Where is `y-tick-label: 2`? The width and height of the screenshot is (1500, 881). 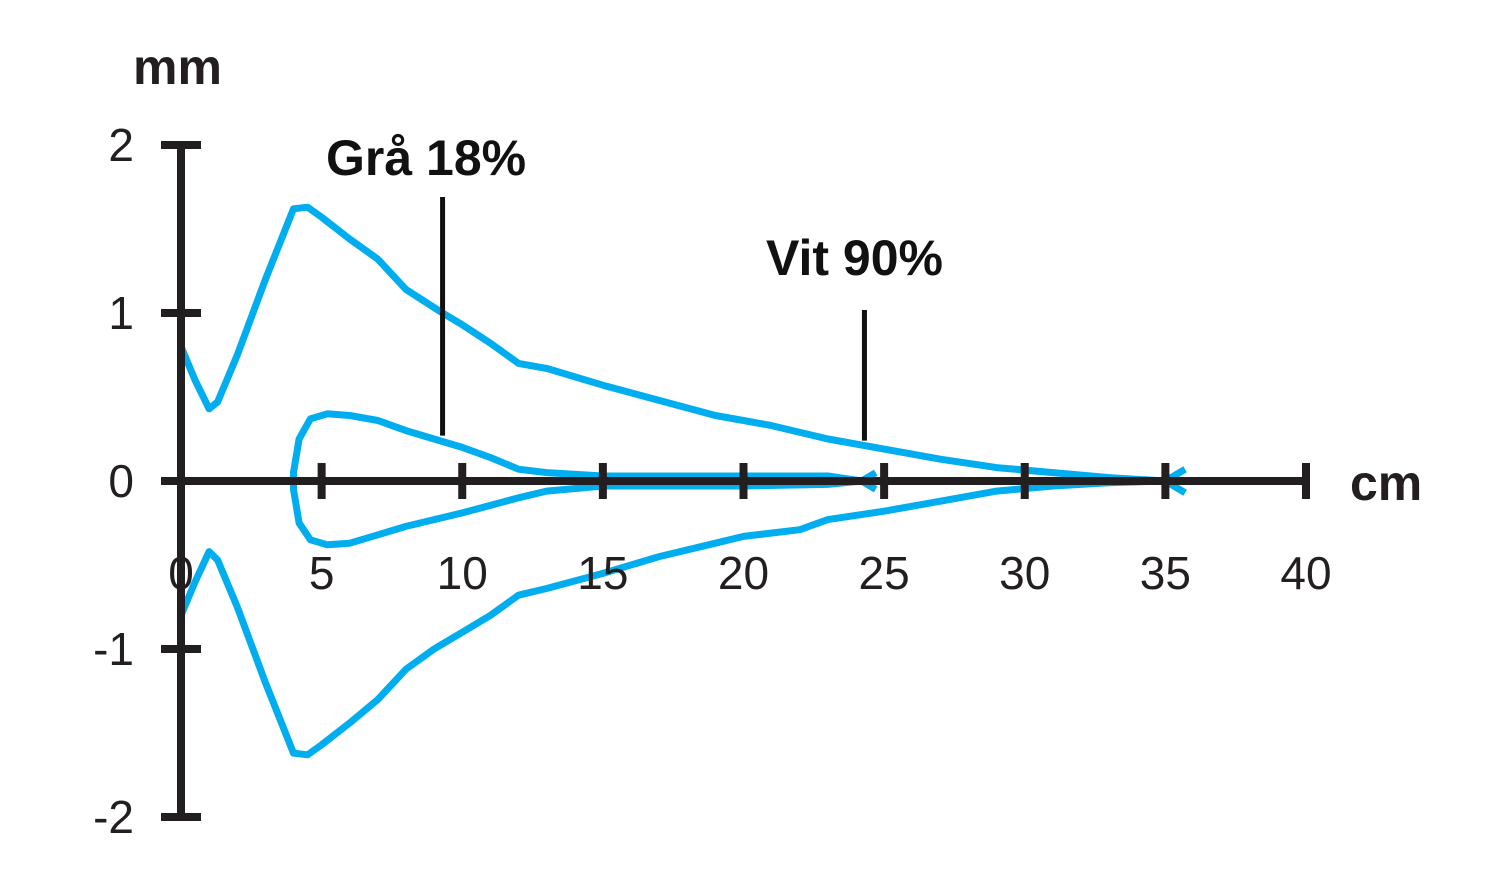
y-tick-label: 2 is located at coordinates (121, 145).